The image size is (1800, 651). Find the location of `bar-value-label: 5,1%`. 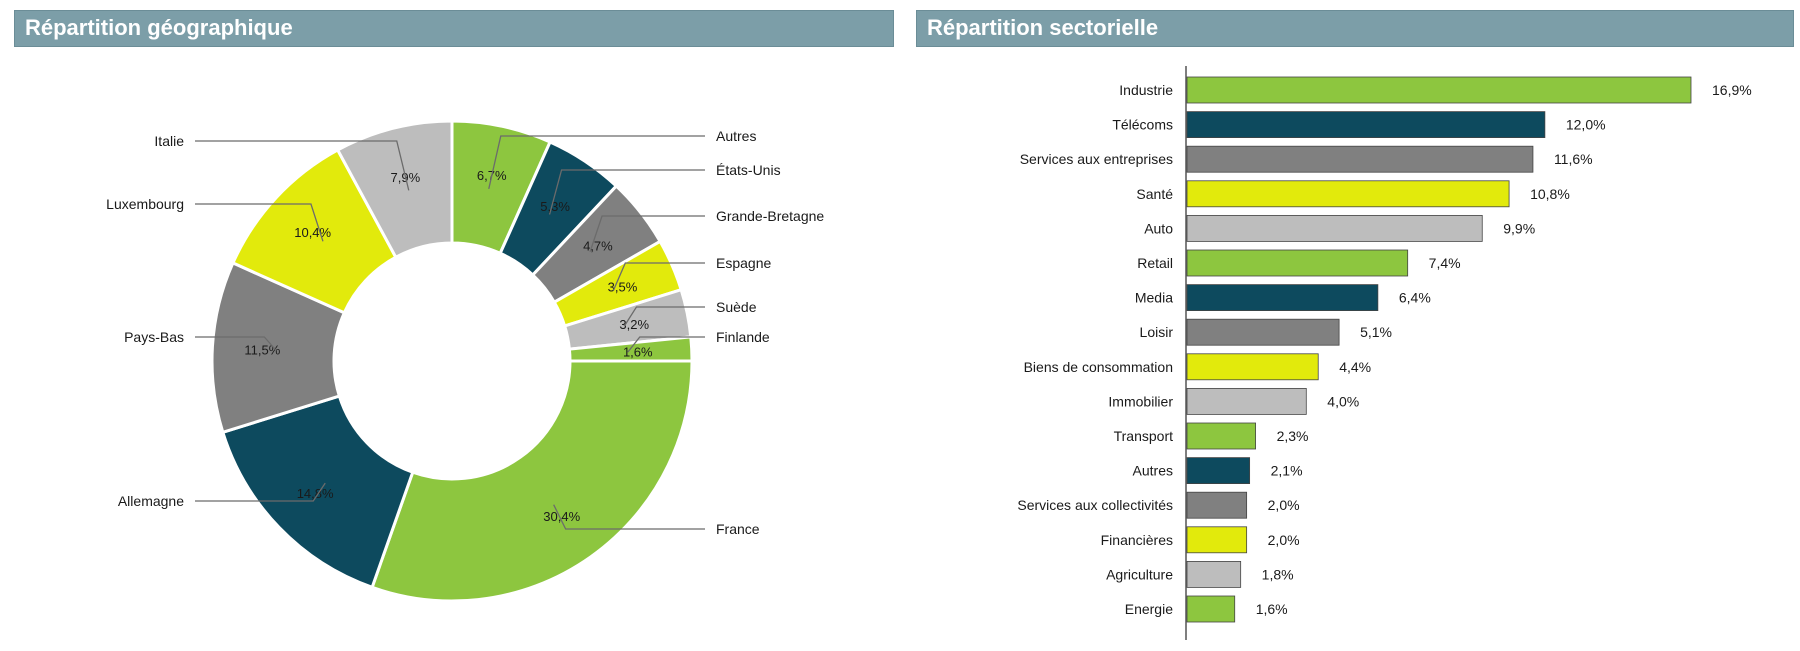

bar-value-label: 5,1% is located at coordinates (1376, 332).